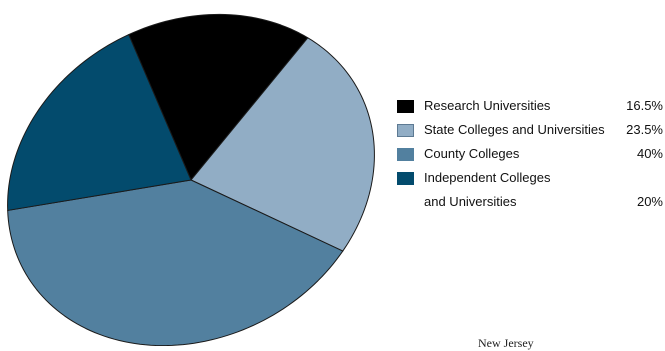  I want to click on legend-item-state-colleges: State Colleges and Universities 23.5%, so click(530, 132).